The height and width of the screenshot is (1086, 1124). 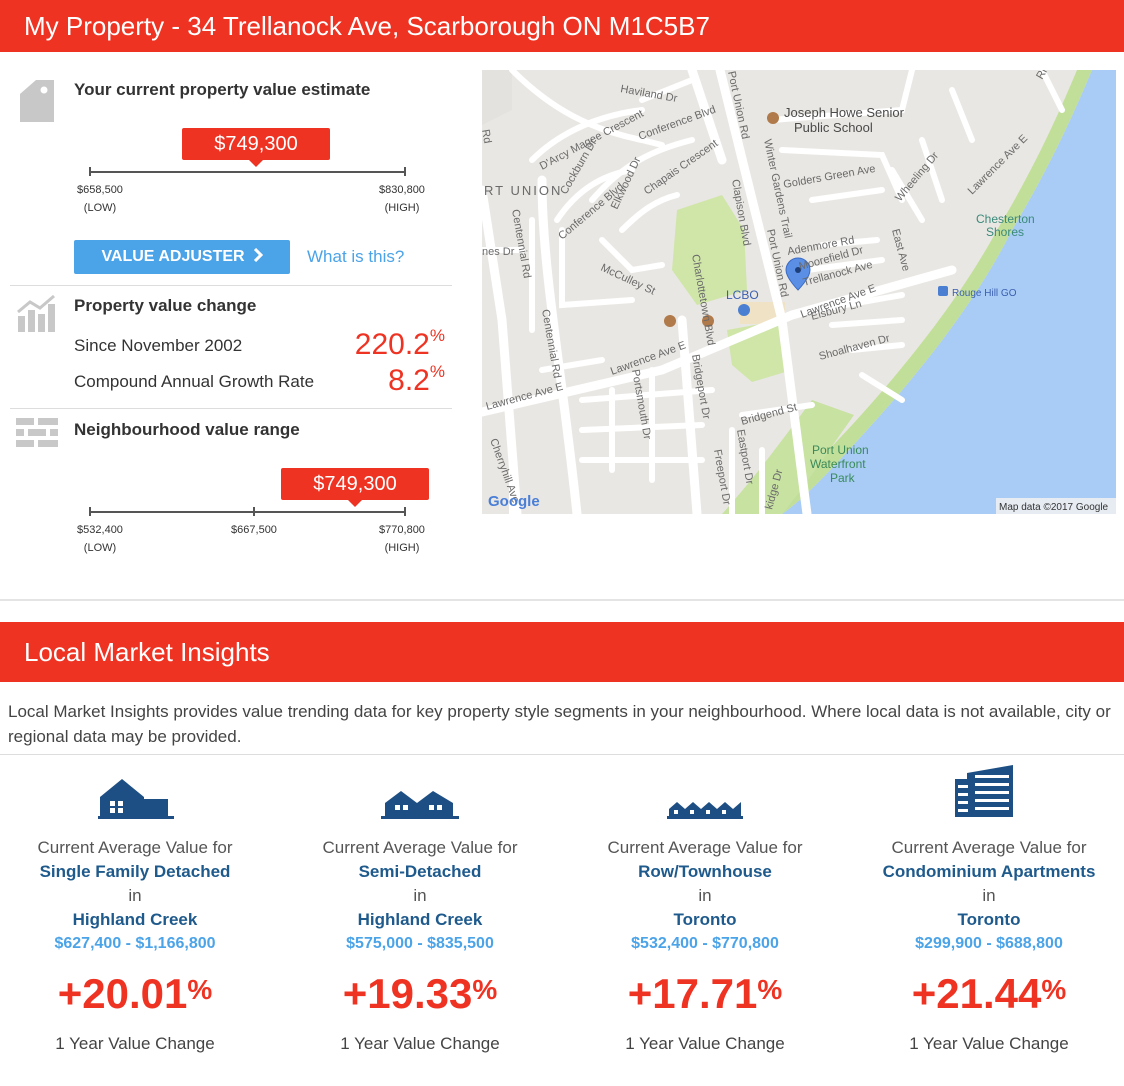 What do you see at coordinates (254, 530) in the screenshot?
I see `neighbourhood-mid: $667,500` at bounding box center [254, 530].